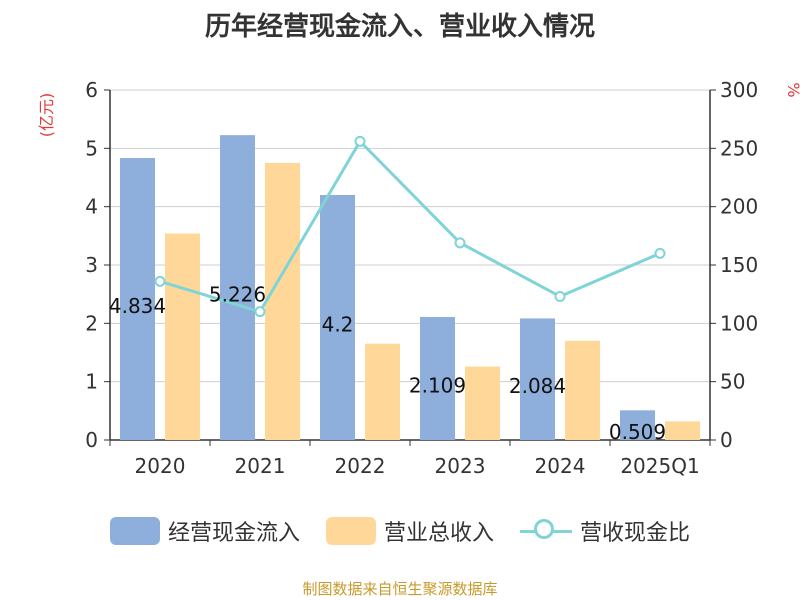 The height and width of the screenshot is (600, 800). What do you see at coordinates (739, 207) in the screenshot?
I see `y-right-tick-label: 200` at bounding box center [739, 207].